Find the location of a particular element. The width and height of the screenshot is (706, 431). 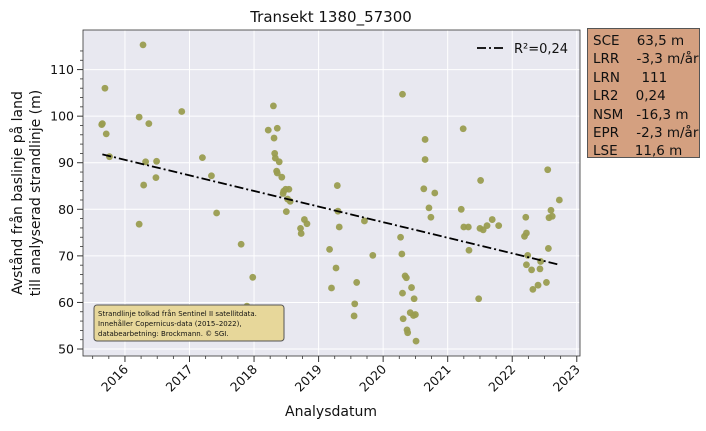

y-axis-ticks: 50 60 70 80 90 100 110 is located at coordinates (66, 203).